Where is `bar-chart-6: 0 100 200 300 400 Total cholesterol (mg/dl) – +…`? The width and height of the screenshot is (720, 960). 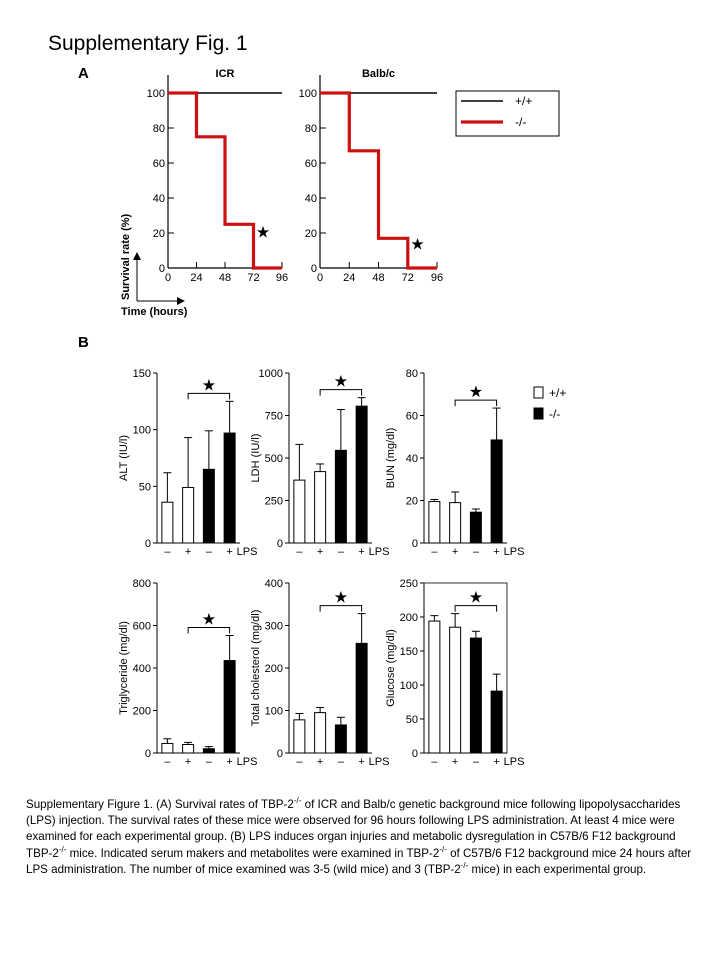 bar-chart-6: 0 100 200 300 400 Total cholesterol (mg/dl) – +… is located at coordinates (319, 673).